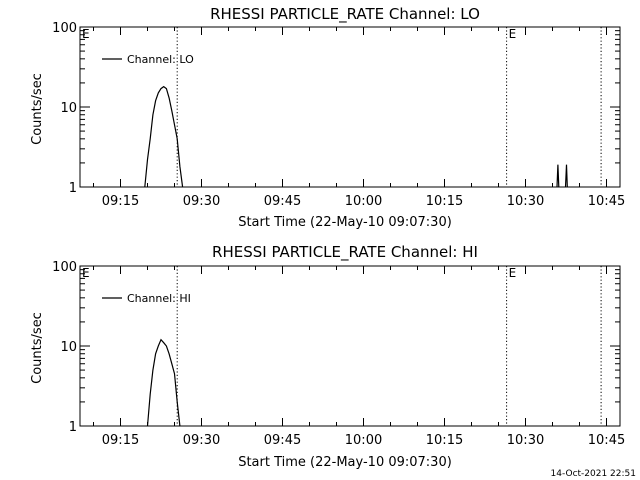 This screenshot has width=640, height=480. I want to click on legend-label: Channel: LO, so click(160, 59).